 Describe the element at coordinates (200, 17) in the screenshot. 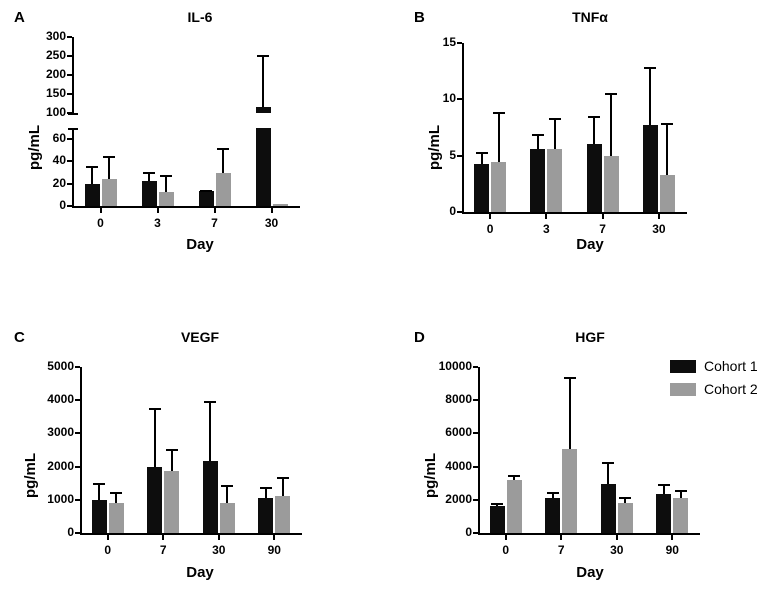

I see `panel-title-il6: IL-6` at that location.